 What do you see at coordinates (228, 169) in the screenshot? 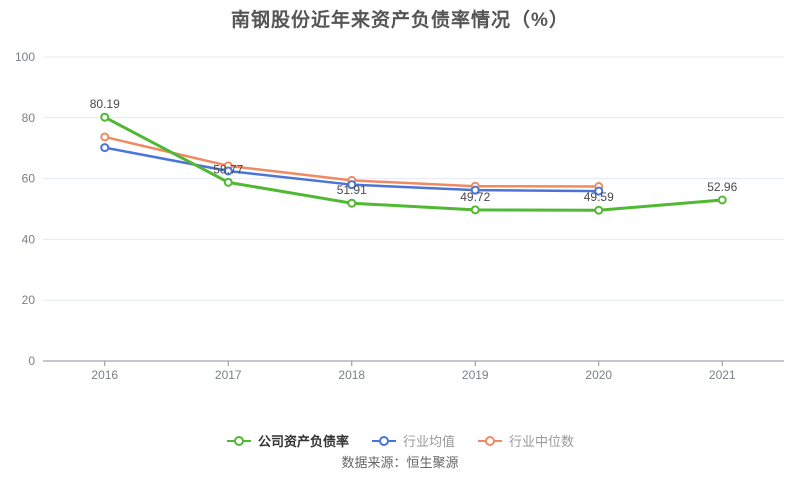
I see `svg-text: 58.77` at bounding box center [228, 169].